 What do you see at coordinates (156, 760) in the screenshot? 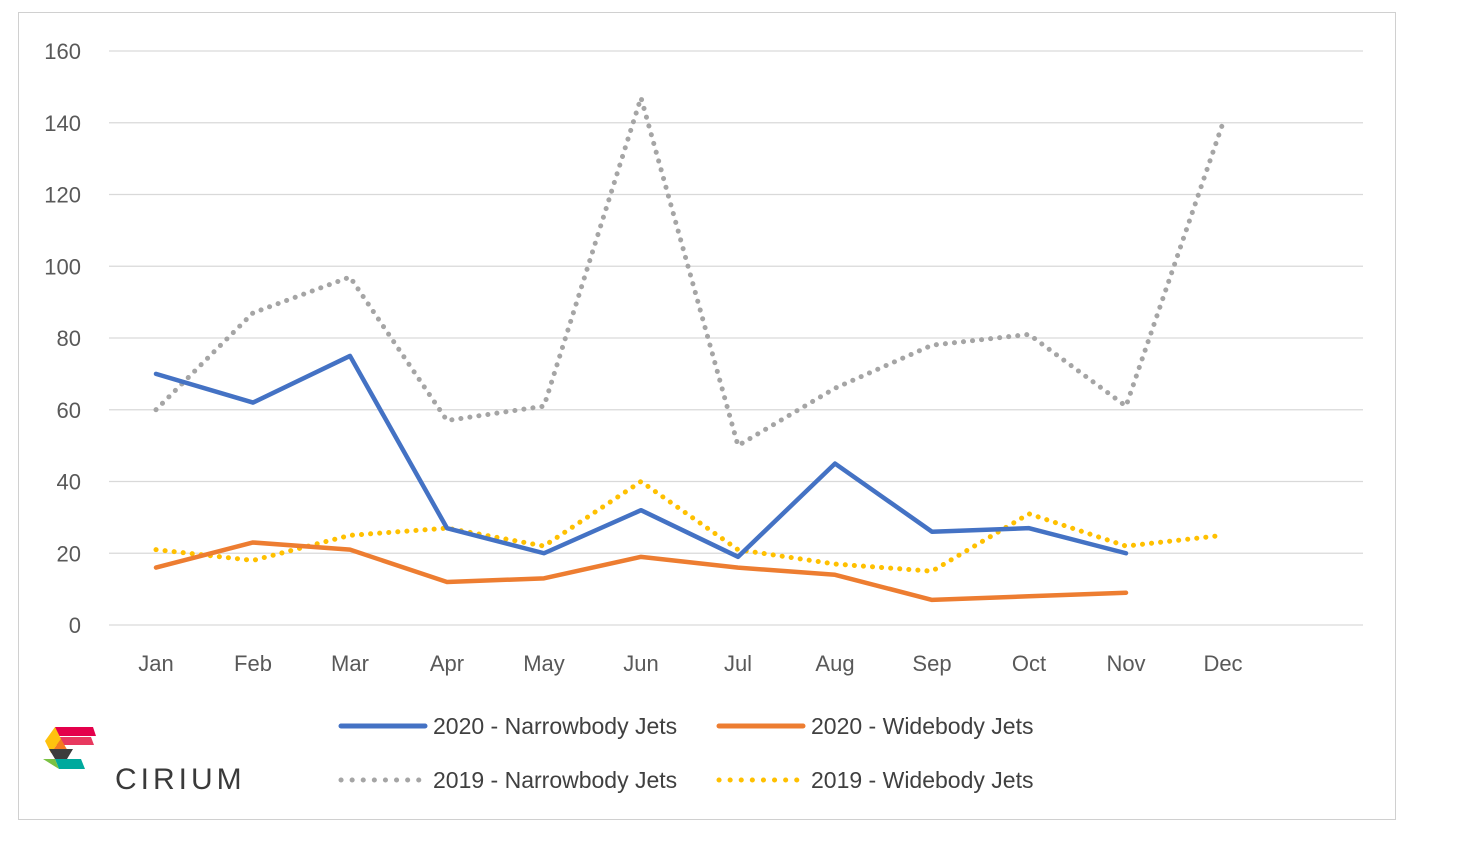
I see `cirium-logo: CIRIUM` at bounding box center [156, 760].